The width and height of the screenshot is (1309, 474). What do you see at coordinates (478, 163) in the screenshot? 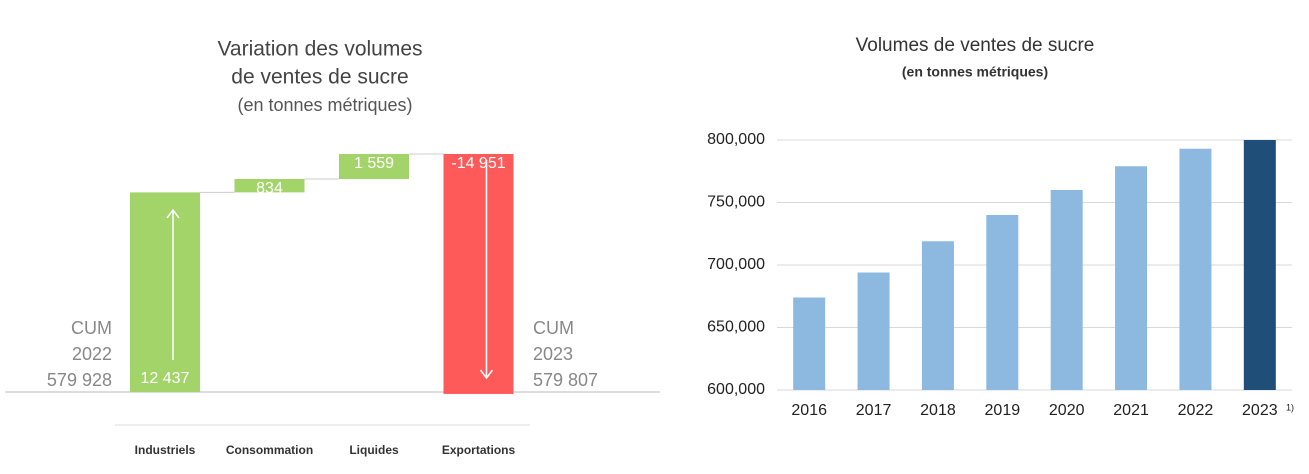
I see `value-label: -14 951` at bounding box center [478, 163].